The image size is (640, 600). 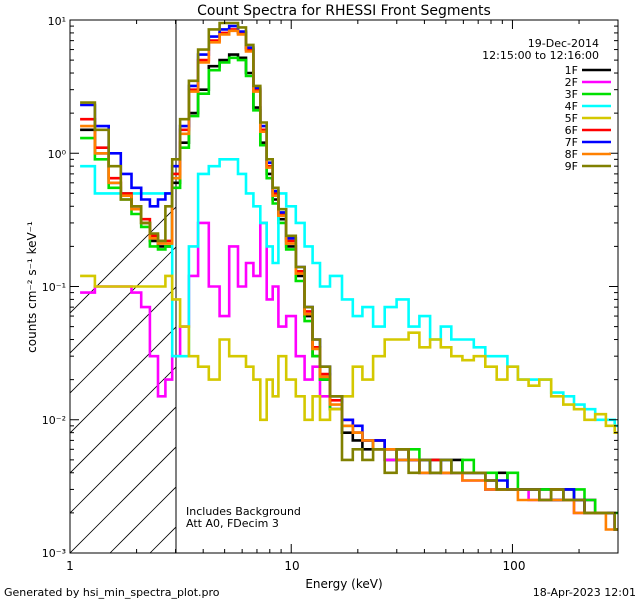 What do you see at coordinates (584, 592) in the screenshot?
I see `timestamp-footer: 18-Apr-2023 12:01` at bounding box center [584, 592].